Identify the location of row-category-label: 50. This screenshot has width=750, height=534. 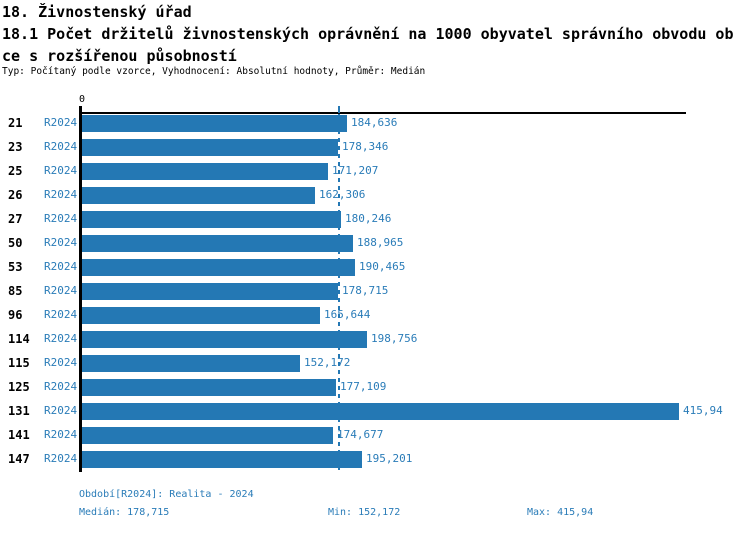
(15, 243).